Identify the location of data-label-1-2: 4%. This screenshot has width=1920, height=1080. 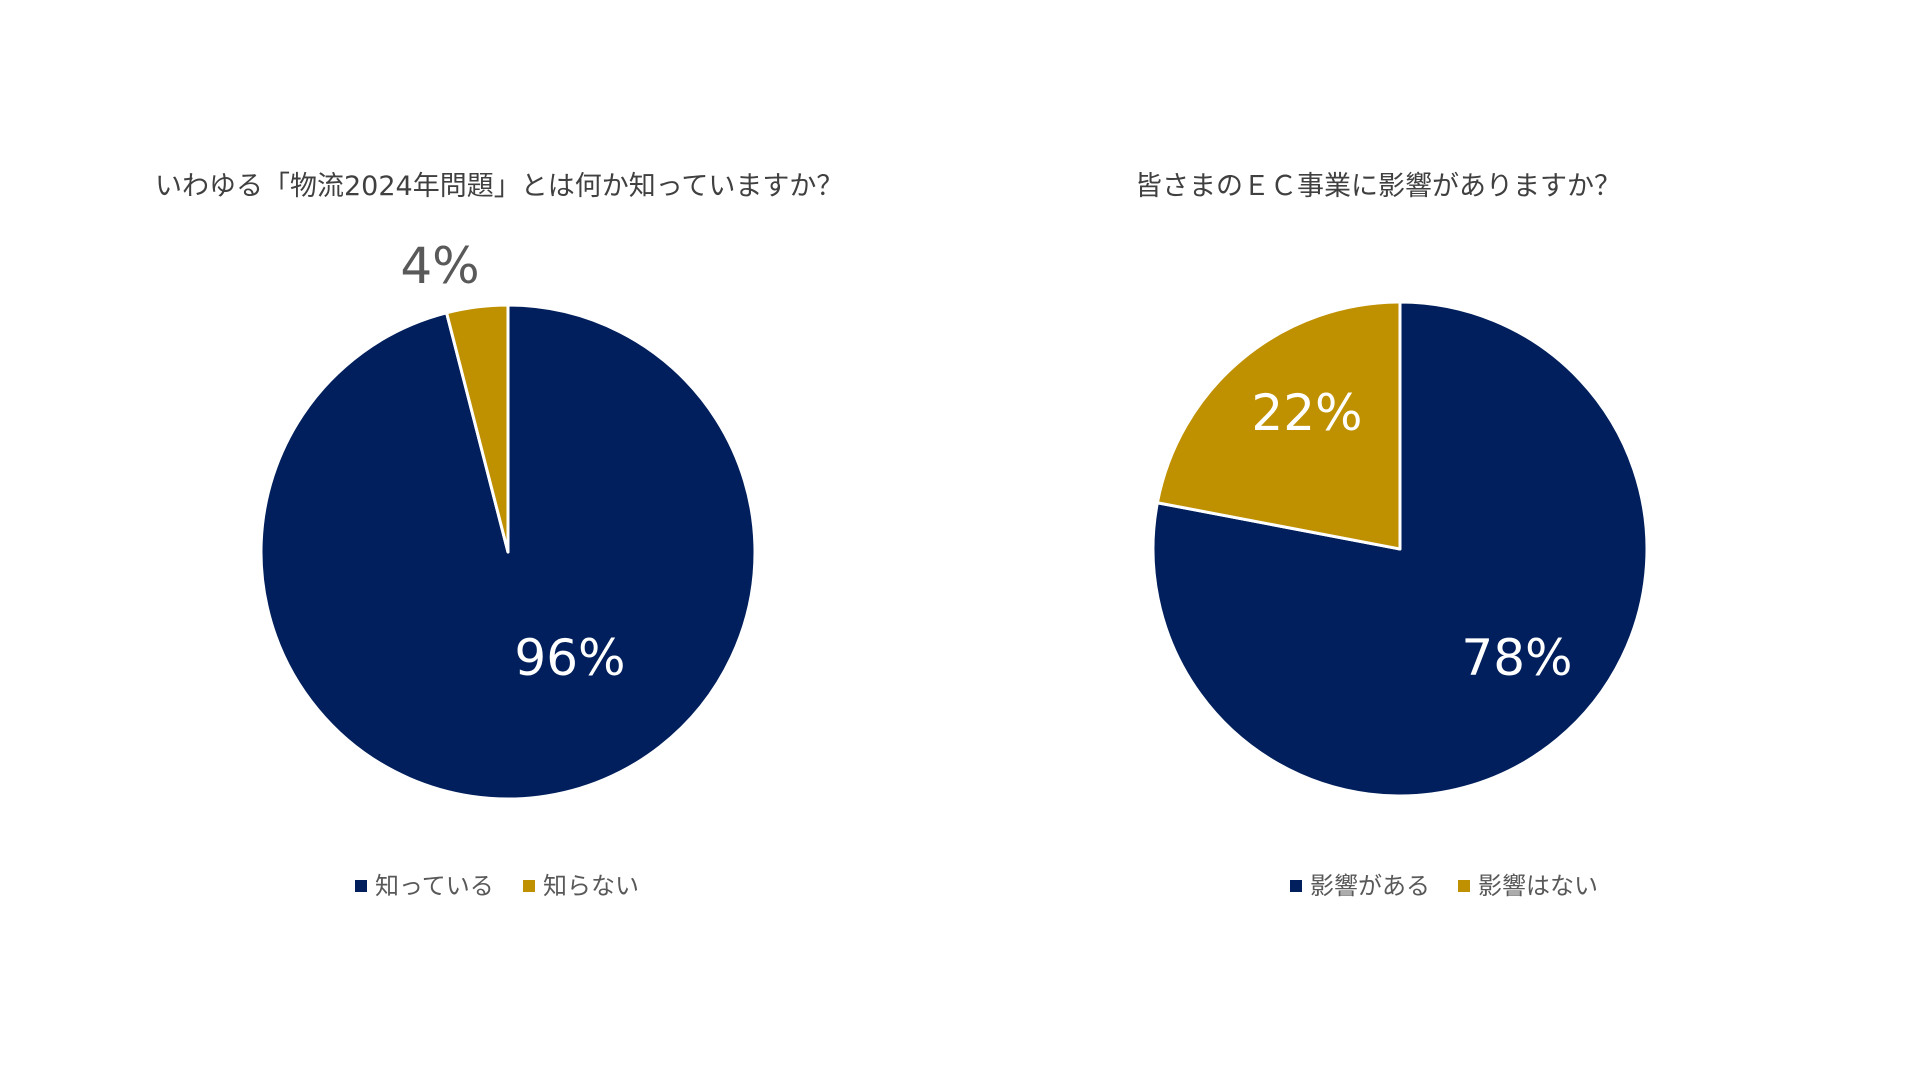
(439, 266).